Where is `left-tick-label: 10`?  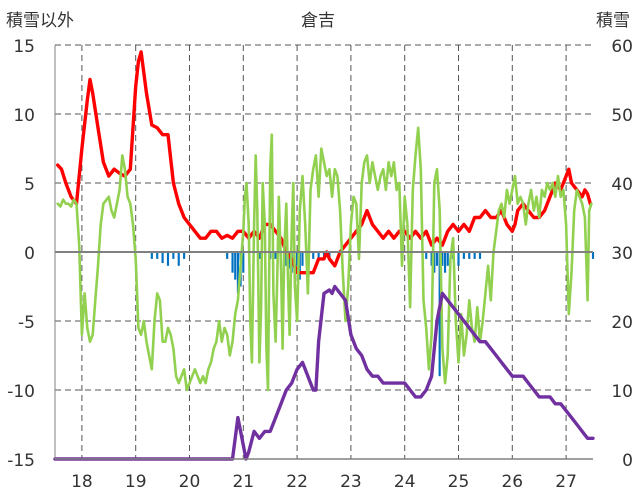 left-tick-label: 10 is located at coordinates (24, 116).